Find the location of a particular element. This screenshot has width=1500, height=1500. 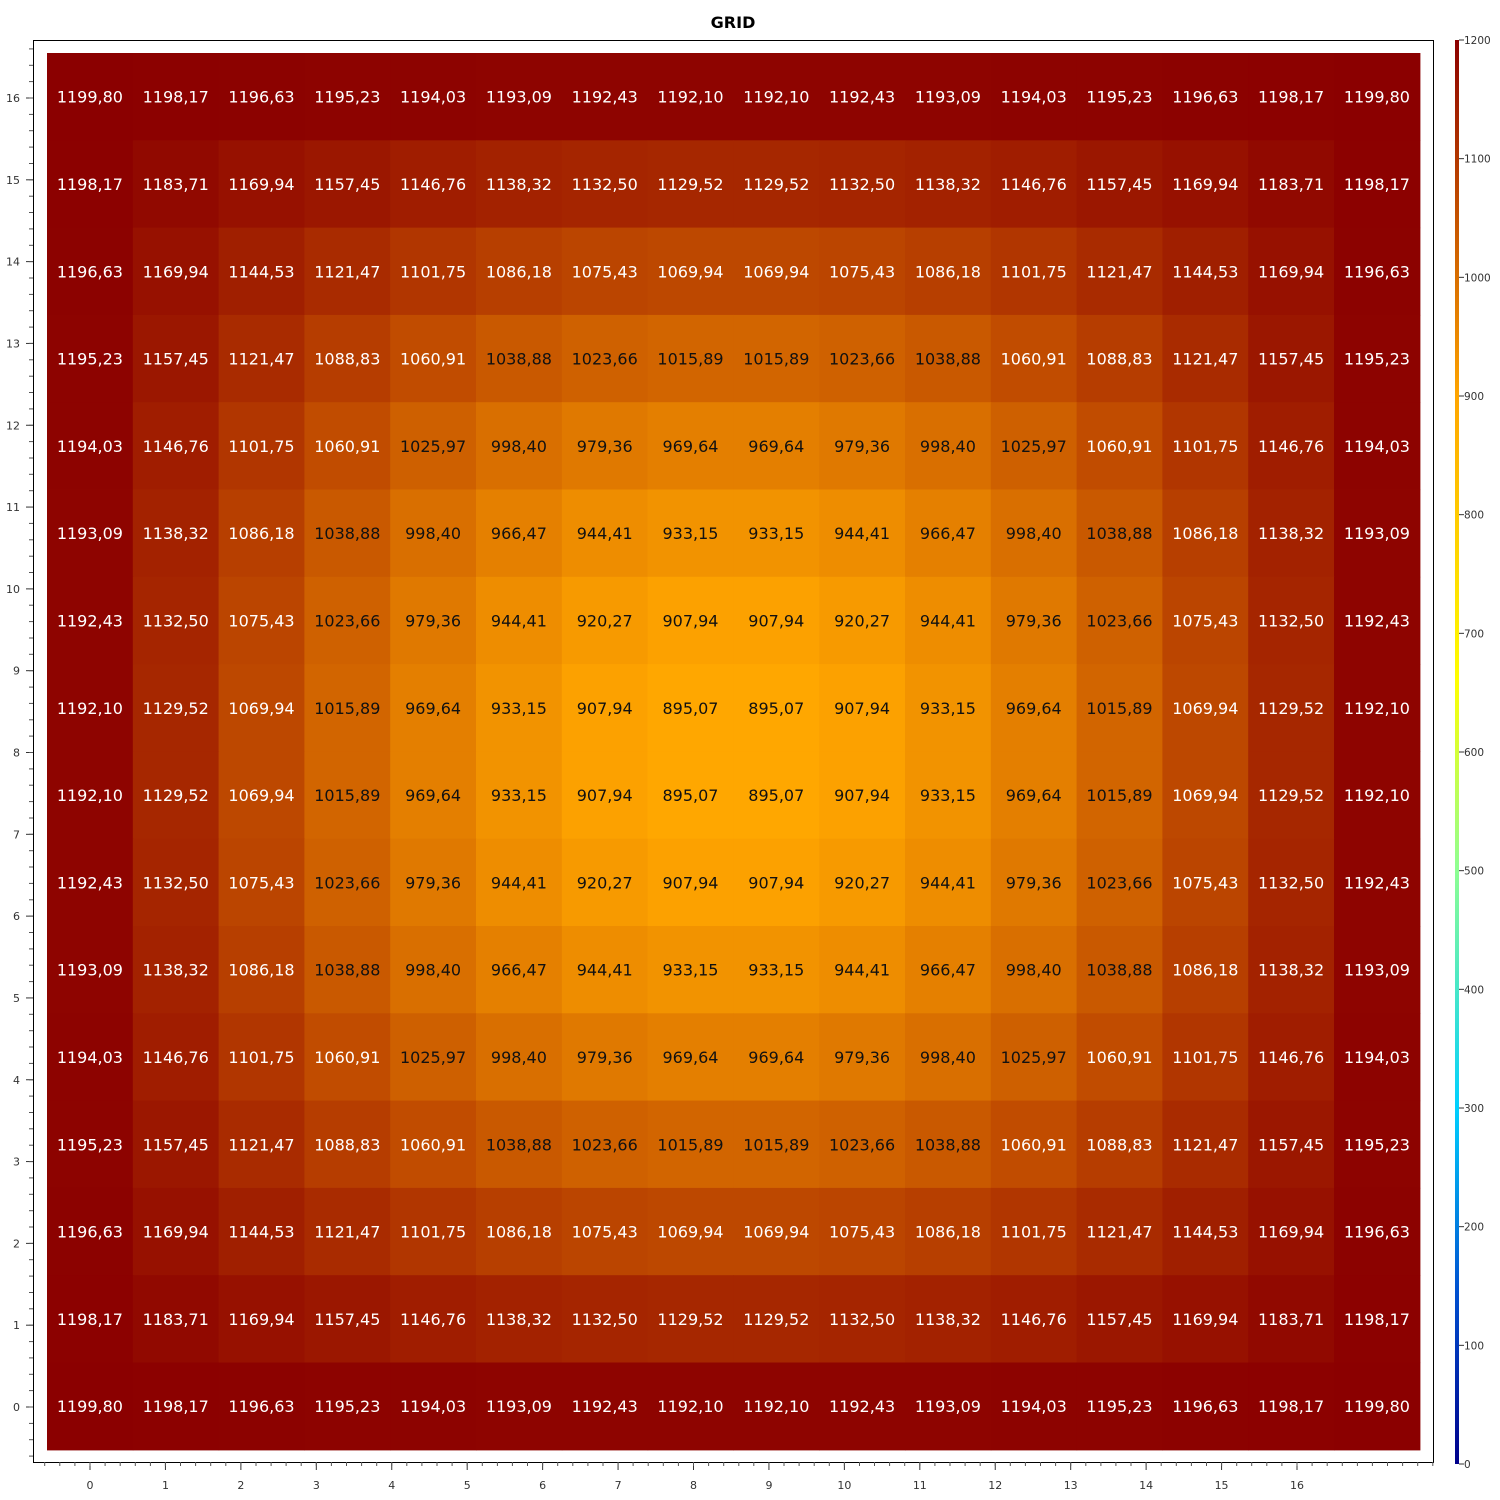

x-tick-label: 13 is located at coordinates (1071, 1485).